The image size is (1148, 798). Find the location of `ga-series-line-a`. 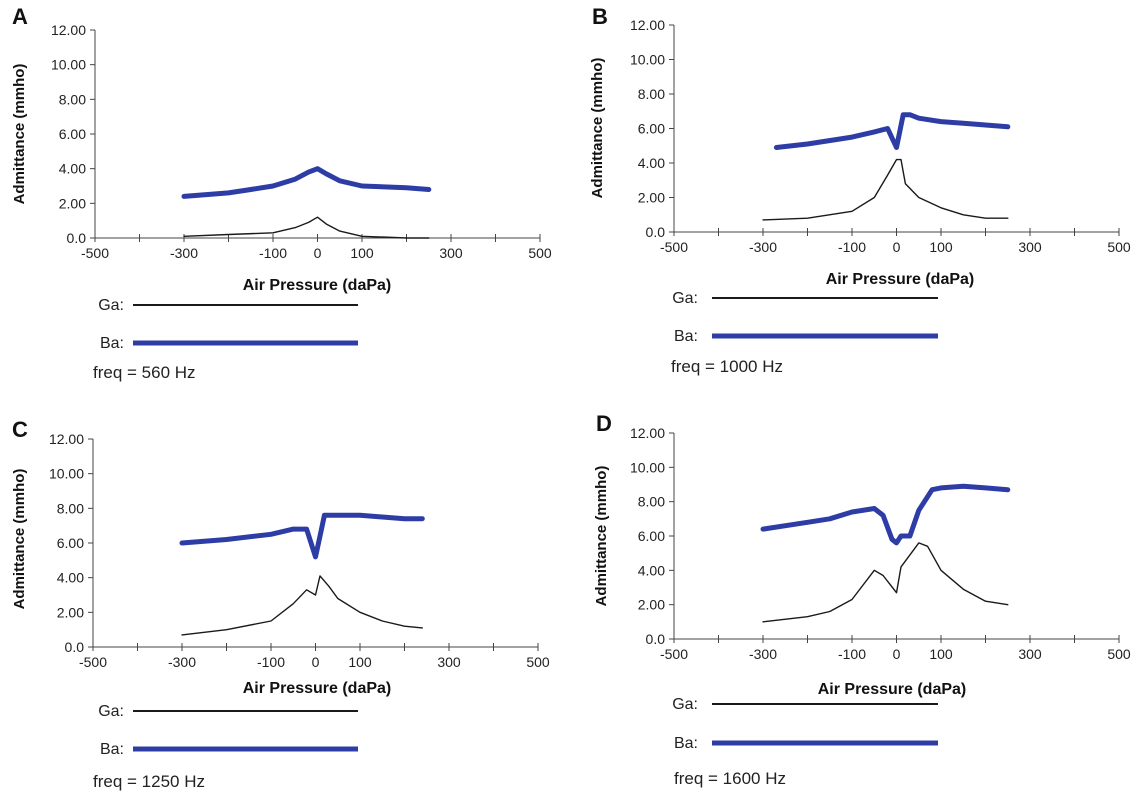

ga-series-line-a is located at coordinates (306, 227).